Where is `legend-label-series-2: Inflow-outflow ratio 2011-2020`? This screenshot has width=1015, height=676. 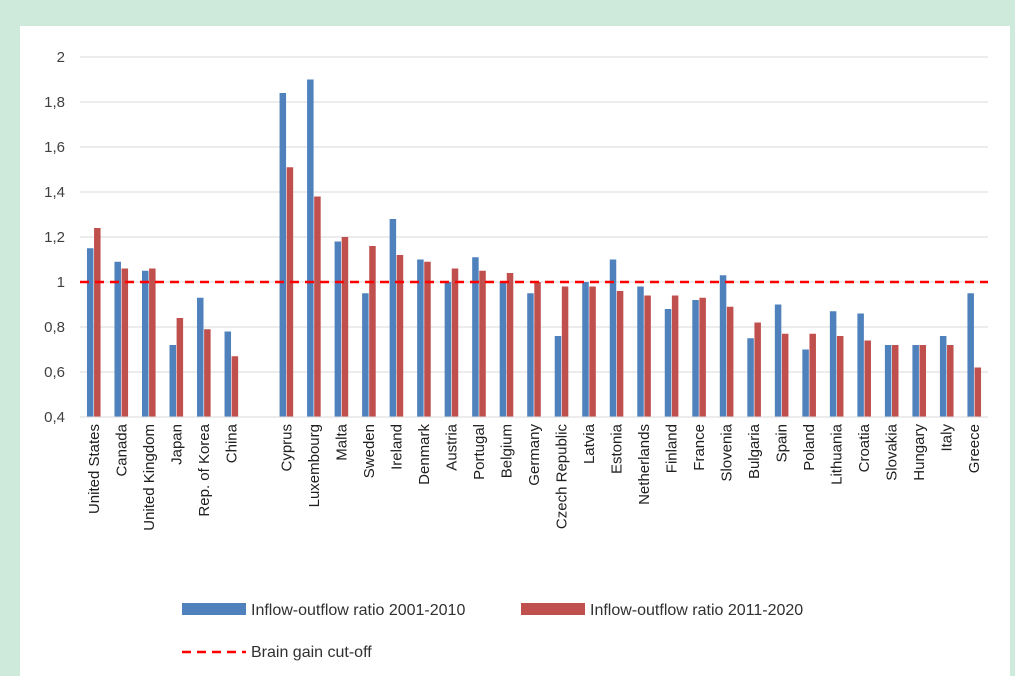
legend-label-series-2: Inflow-outflow ratio 2011-2020 is located at coordinates (696, 610).